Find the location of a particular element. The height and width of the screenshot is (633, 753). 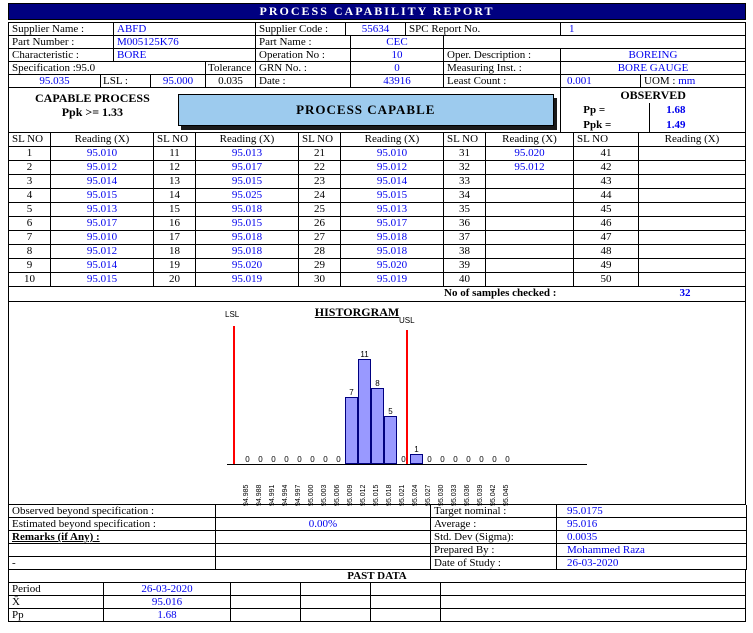

operation-no-value: 10 is located at coordinates (397, 55).